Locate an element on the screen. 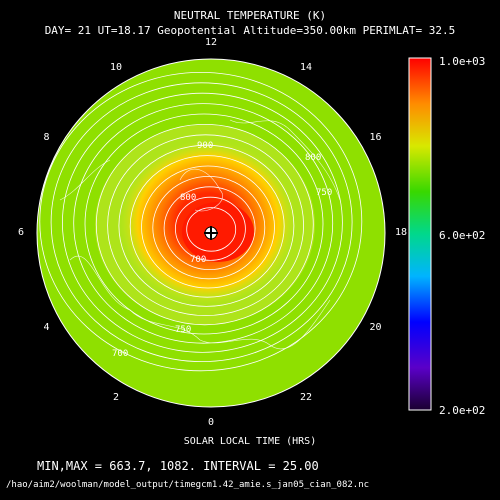  x-axis-label: SOLAR LOCAL TIME (HRS) is located at coordinates (250, 441).